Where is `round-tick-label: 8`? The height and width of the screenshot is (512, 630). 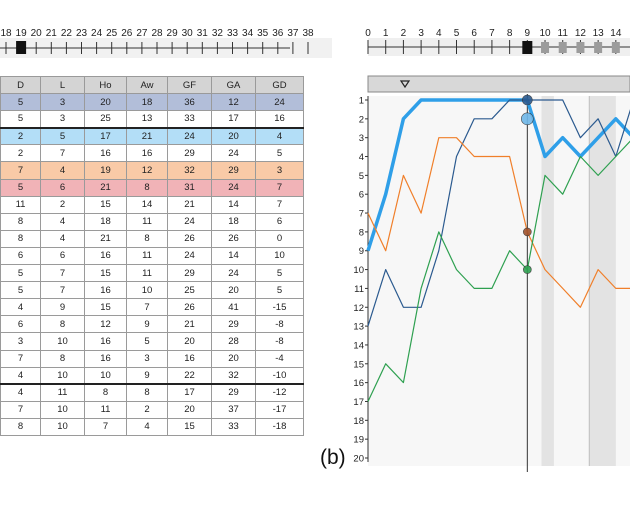 round-tick-label: 8 is located at coordinates (510, 33).